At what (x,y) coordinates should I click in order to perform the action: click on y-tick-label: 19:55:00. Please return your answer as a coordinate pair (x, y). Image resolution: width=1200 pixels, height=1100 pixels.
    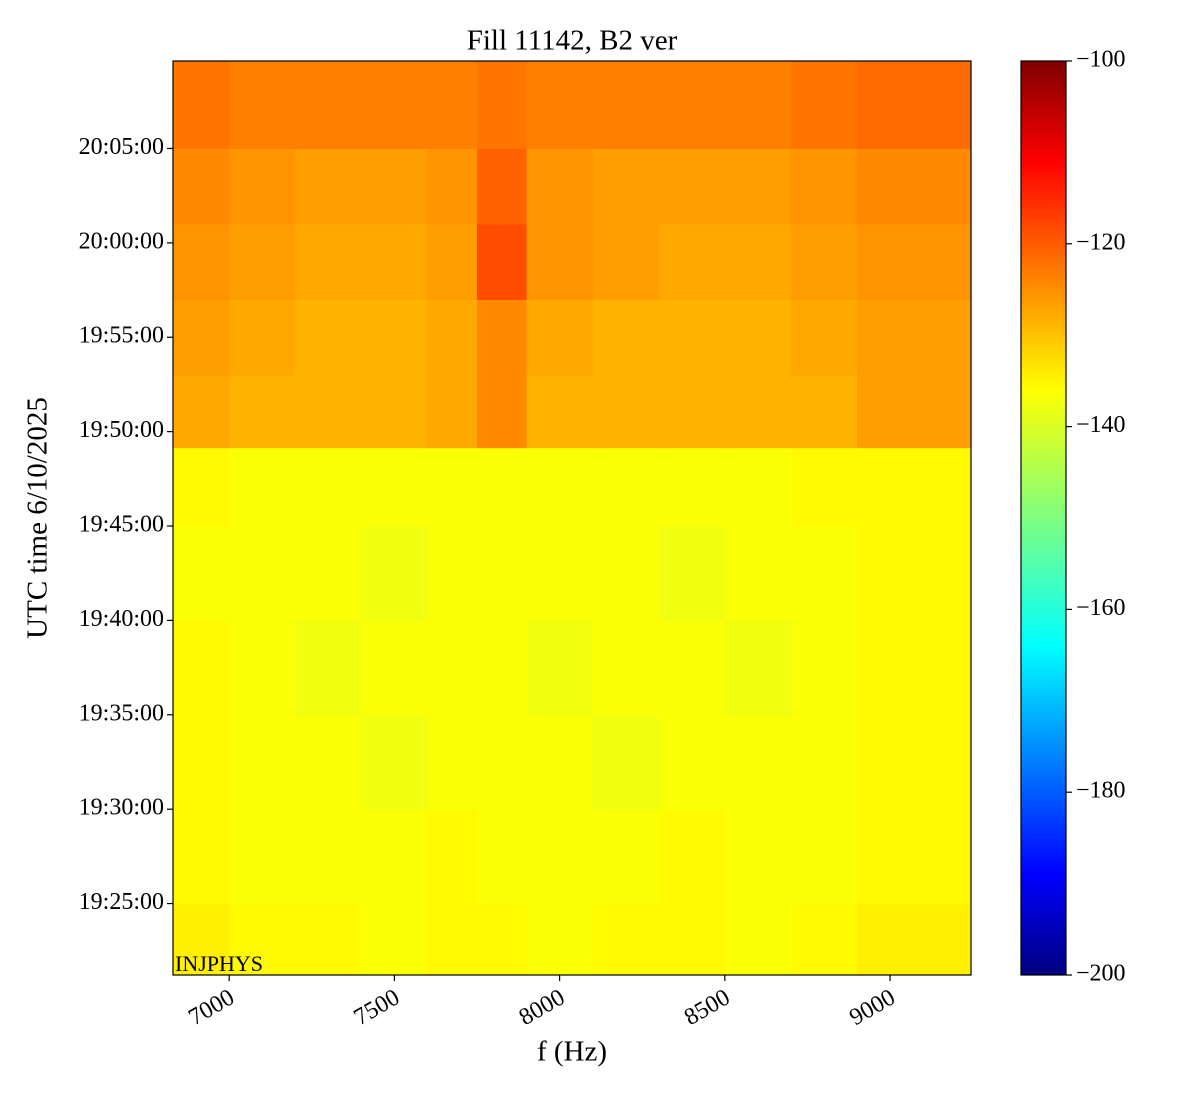
    Looking at the image, I should click on (121, 336).